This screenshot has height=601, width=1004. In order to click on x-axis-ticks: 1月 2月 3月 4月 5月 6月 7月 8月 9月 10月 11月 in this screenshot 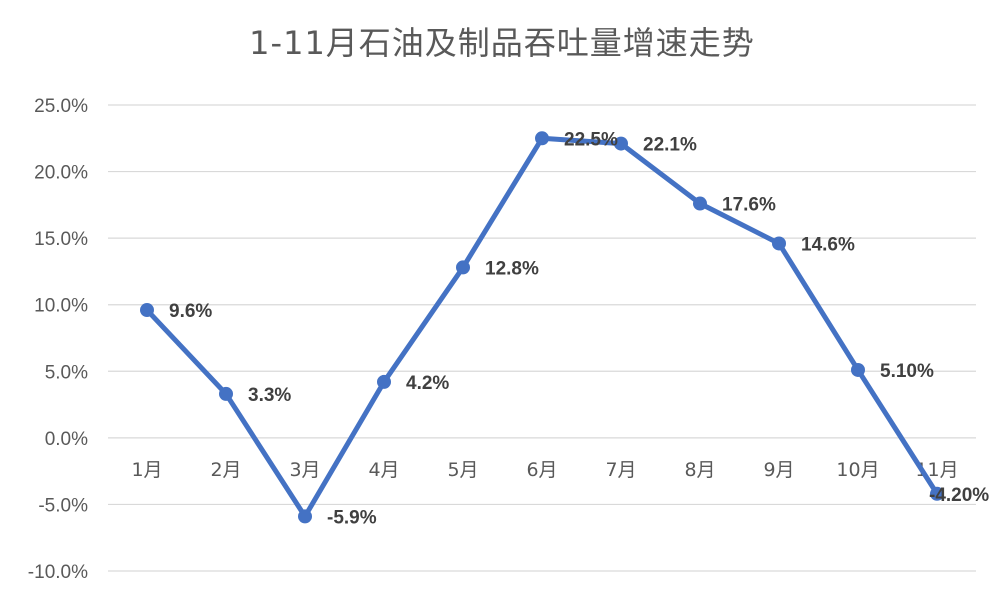, I will do `click(544, 470)`.